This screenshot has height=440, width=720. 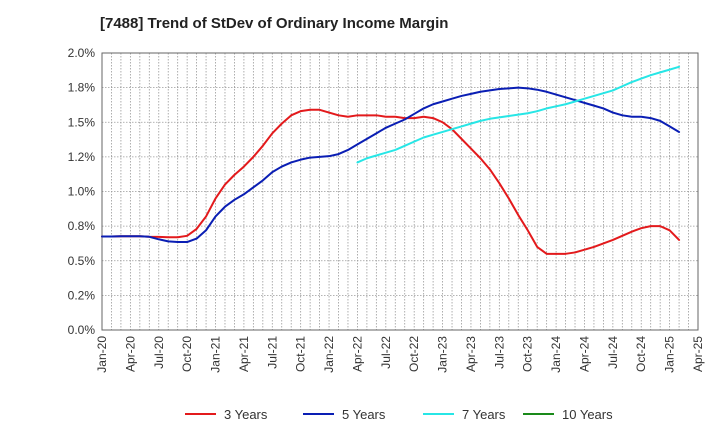 I want to click on x-tick-label: Jan-22, so click(x=329, y=354).